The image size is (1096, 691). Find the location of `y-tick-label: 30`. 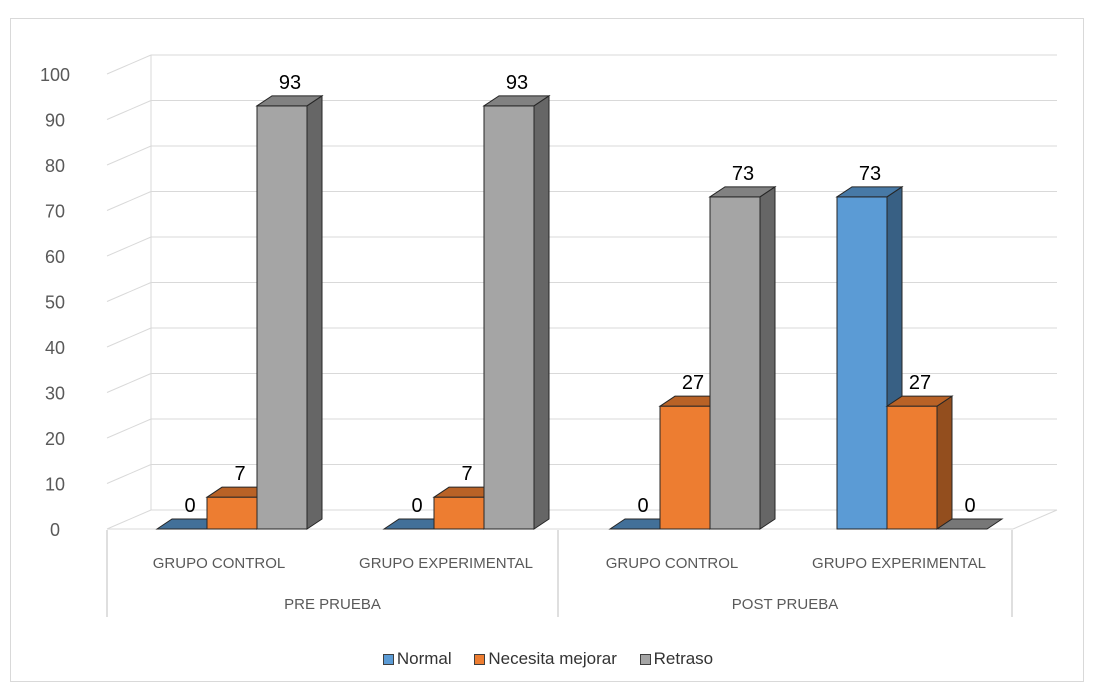

y-tick-label: 30 is located at coordinates (55, 394).